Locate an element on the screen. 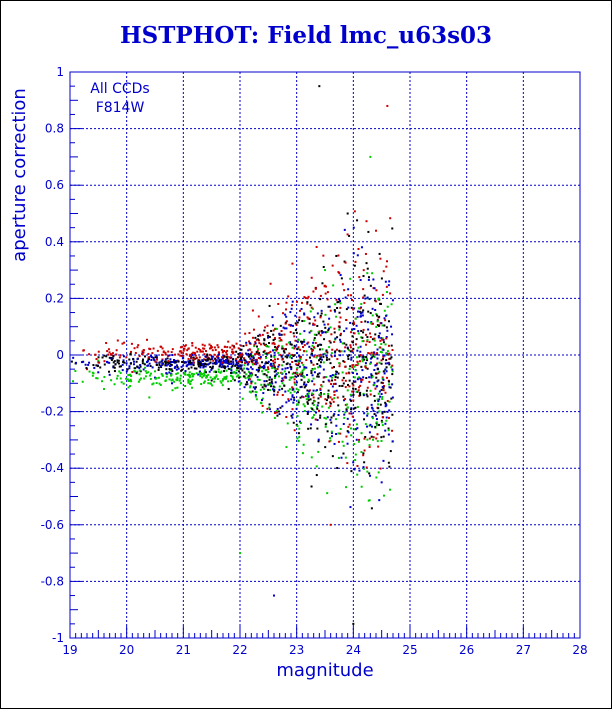 Image resolution: width=612 pixels, height=709 pixels. chart-title: HSTPHOT: Field lmc_u63s03 is located at coordinates (306, 35).